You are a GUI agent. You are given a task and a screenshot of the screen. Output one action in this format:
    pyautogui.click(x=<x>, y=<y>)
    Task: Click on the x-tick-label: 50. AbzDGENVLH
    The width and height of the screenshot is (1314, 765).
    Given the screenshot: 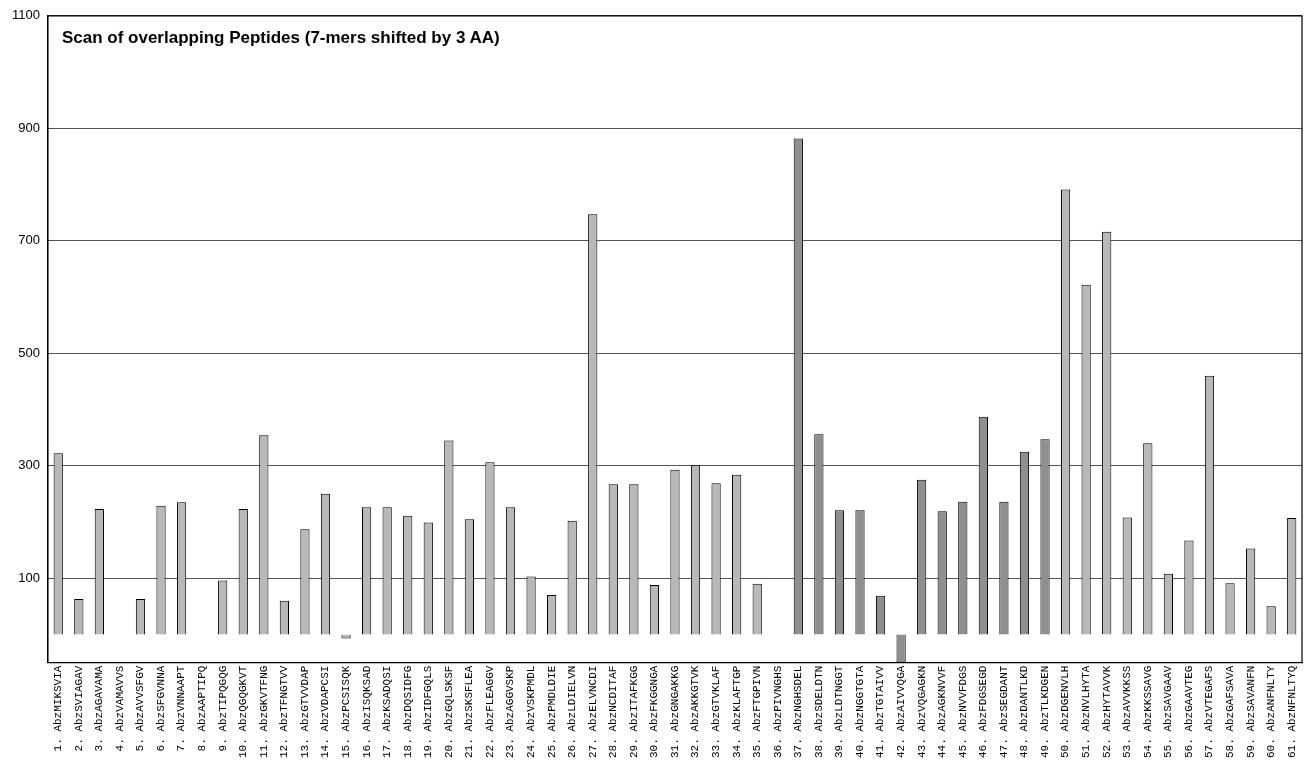 What is the action you would take?
    pyautogui.click(x=1065, y=712)
    